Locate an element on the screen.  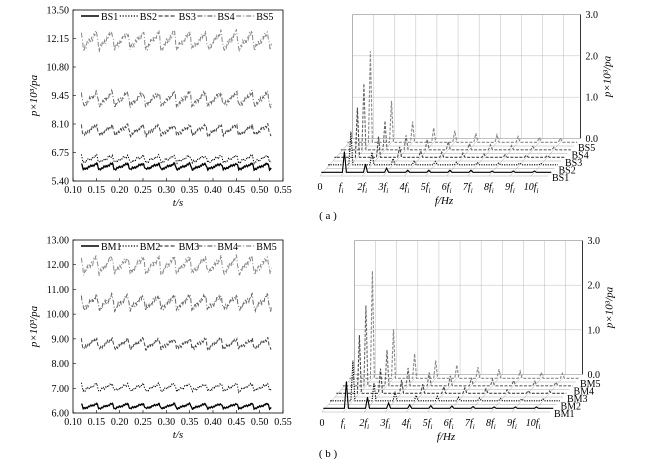
b-time-series-BM4 is located at coordinates (176, 302).